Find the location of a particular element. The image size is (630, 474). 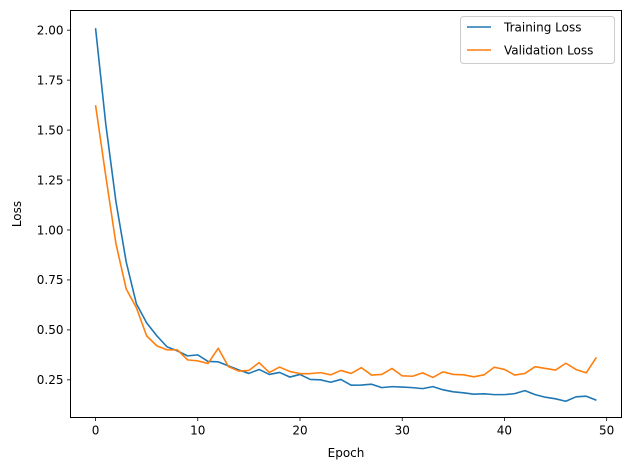

y-tick-label: 0.75 is located at coordinates (50, 280).